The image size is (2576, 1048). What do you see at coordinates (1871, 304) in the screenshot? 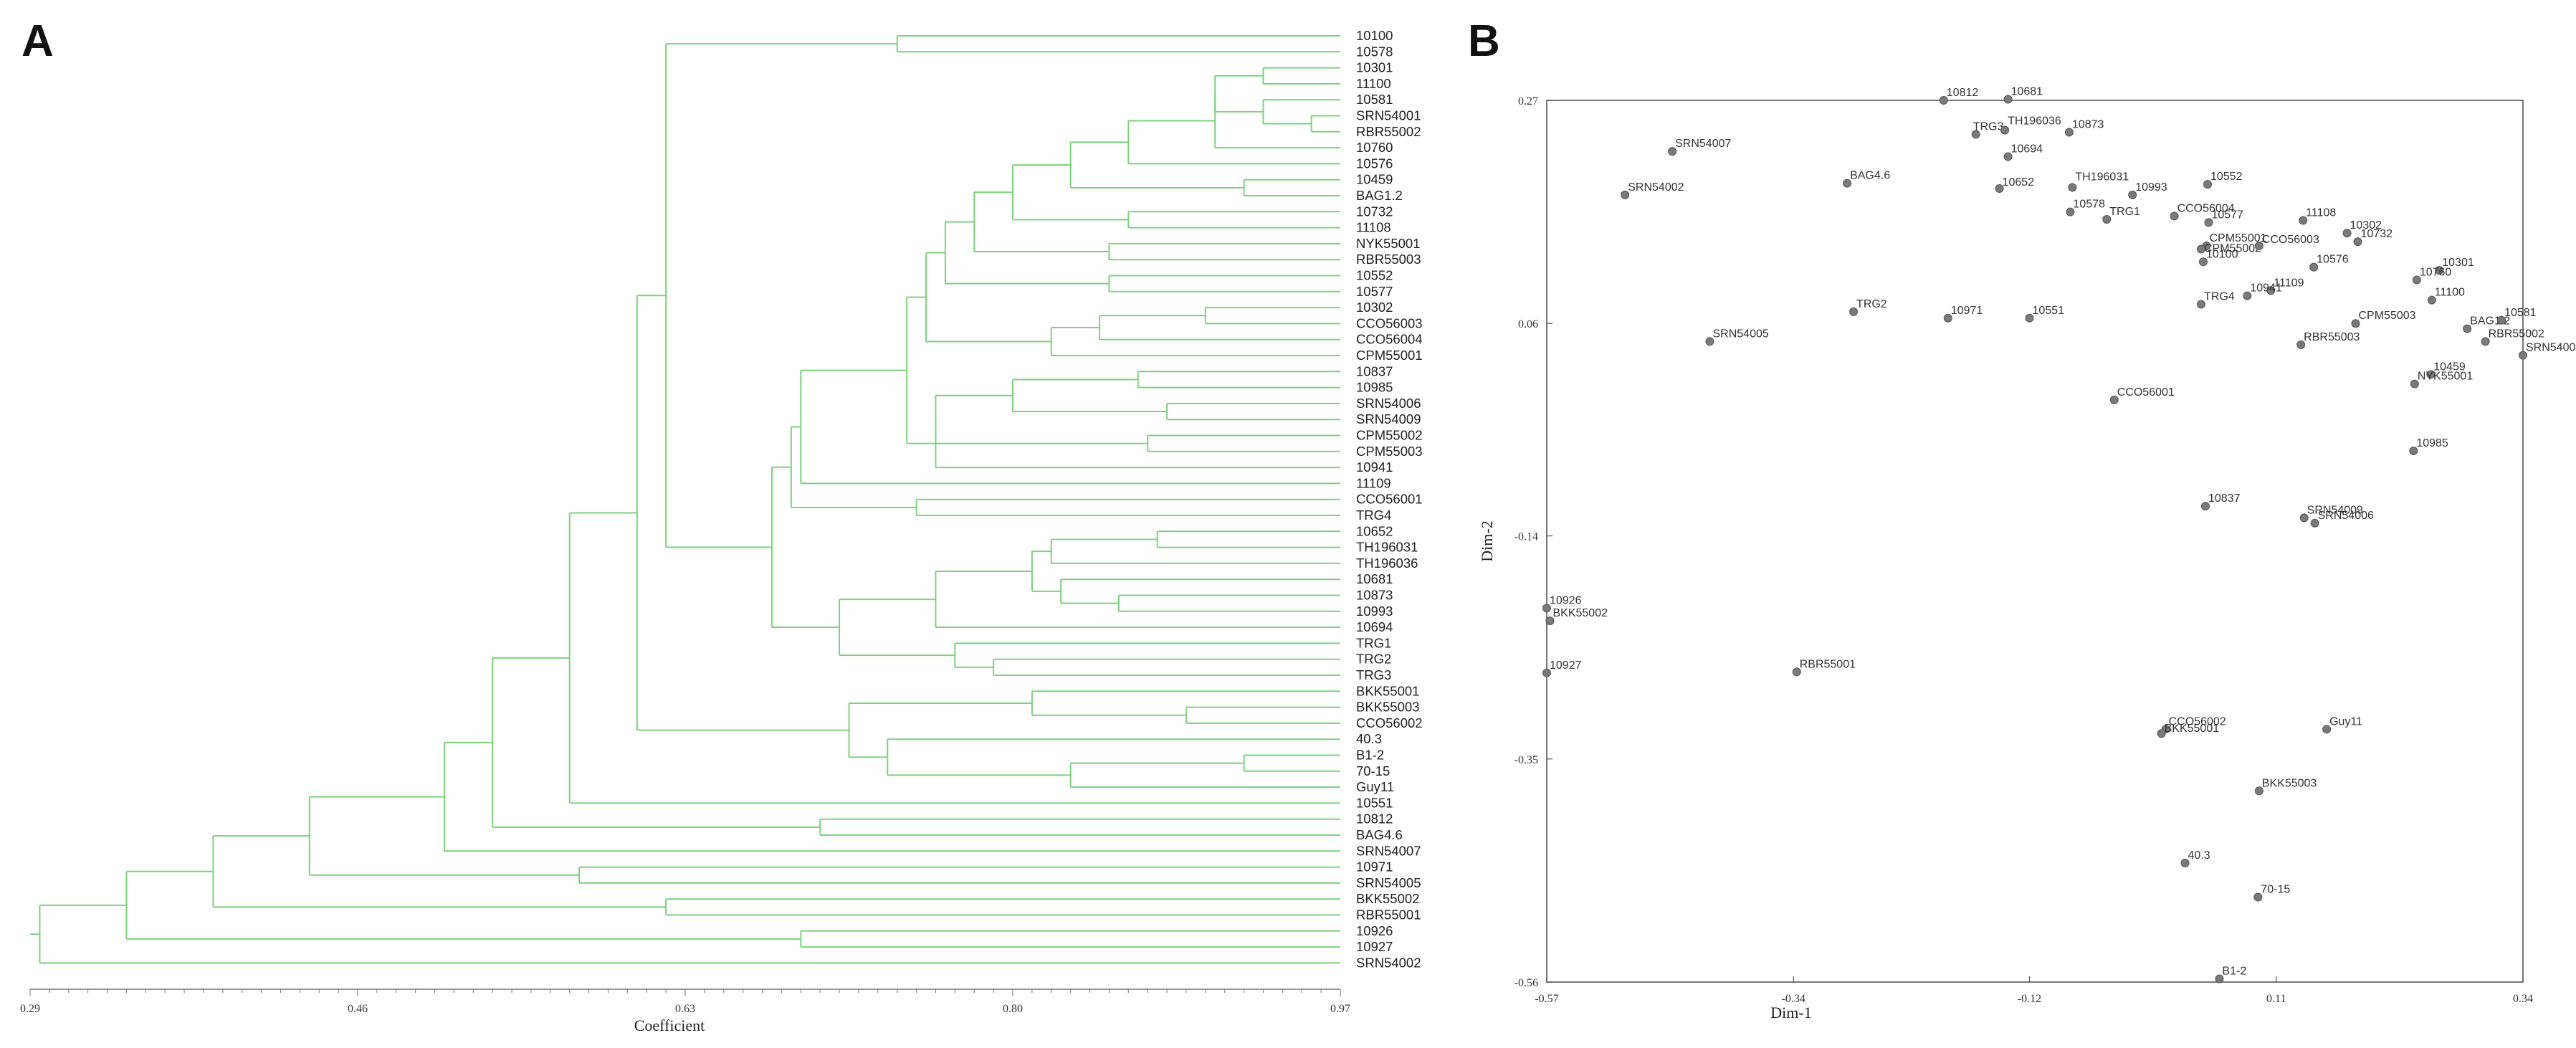
I see `point-label: TRG2` at bounding box center [1871, 304].